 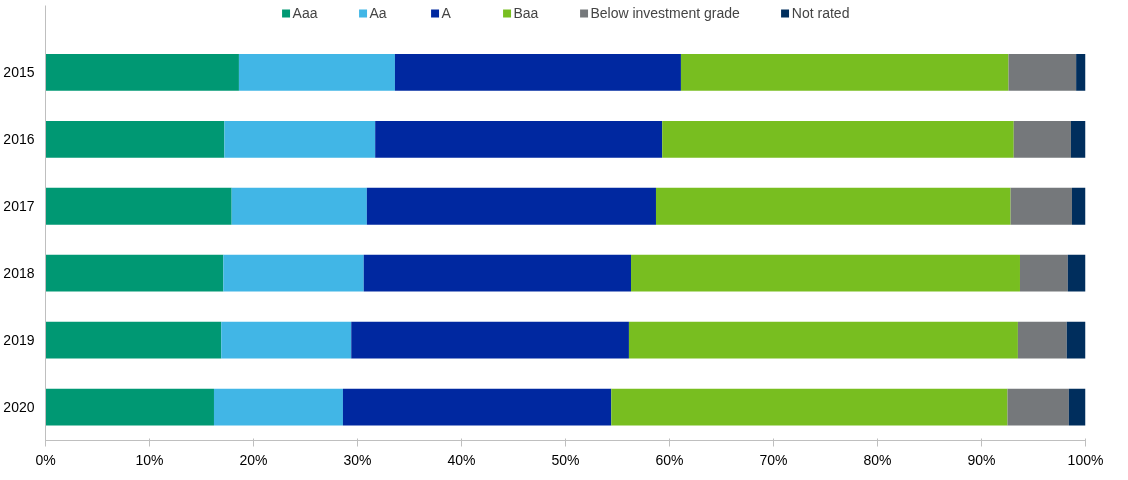 I want to click on x-tick-label: 30%, so click(x=357, y=459).